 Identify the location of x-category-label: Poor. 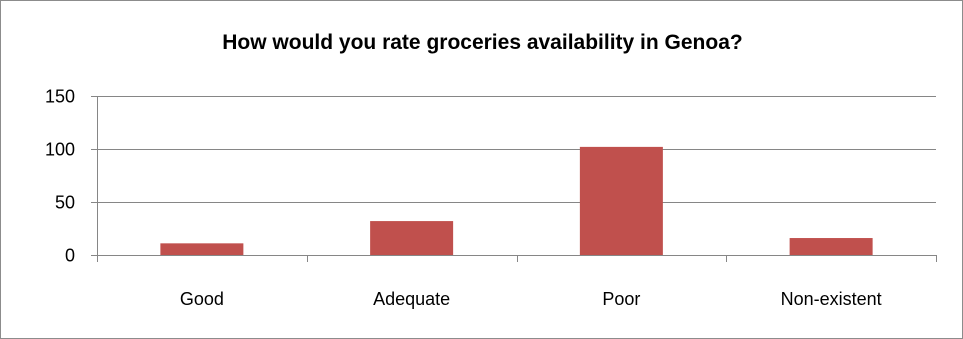
(621, 299).